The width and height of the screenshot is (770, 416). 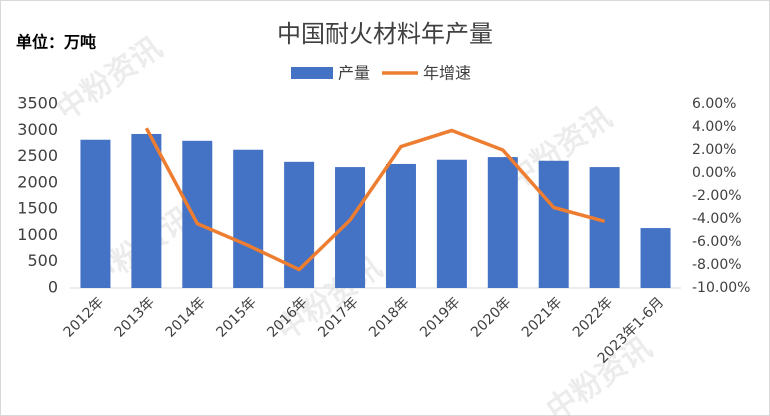 What do you see at coordinates (354, 73) in the screenshot?
I see `legend-label: 产量` at bounding box center [354, 73].